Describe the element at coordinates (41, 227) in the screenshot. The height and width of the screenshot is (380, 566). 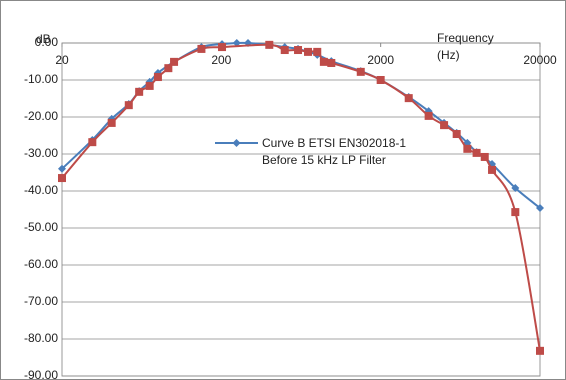
I see `y-tick-label: -50.00` at that location.